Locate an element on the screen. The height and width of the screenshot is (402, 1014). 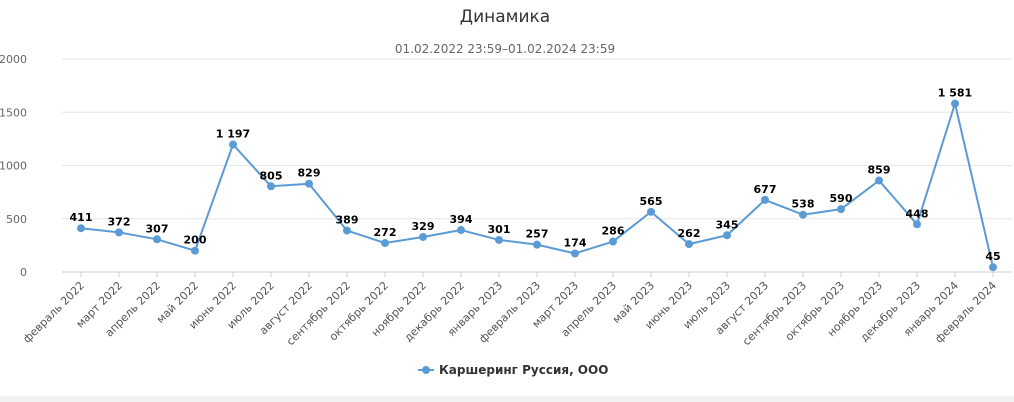
data-label: 1 197 is located at coordinates (233, 134).